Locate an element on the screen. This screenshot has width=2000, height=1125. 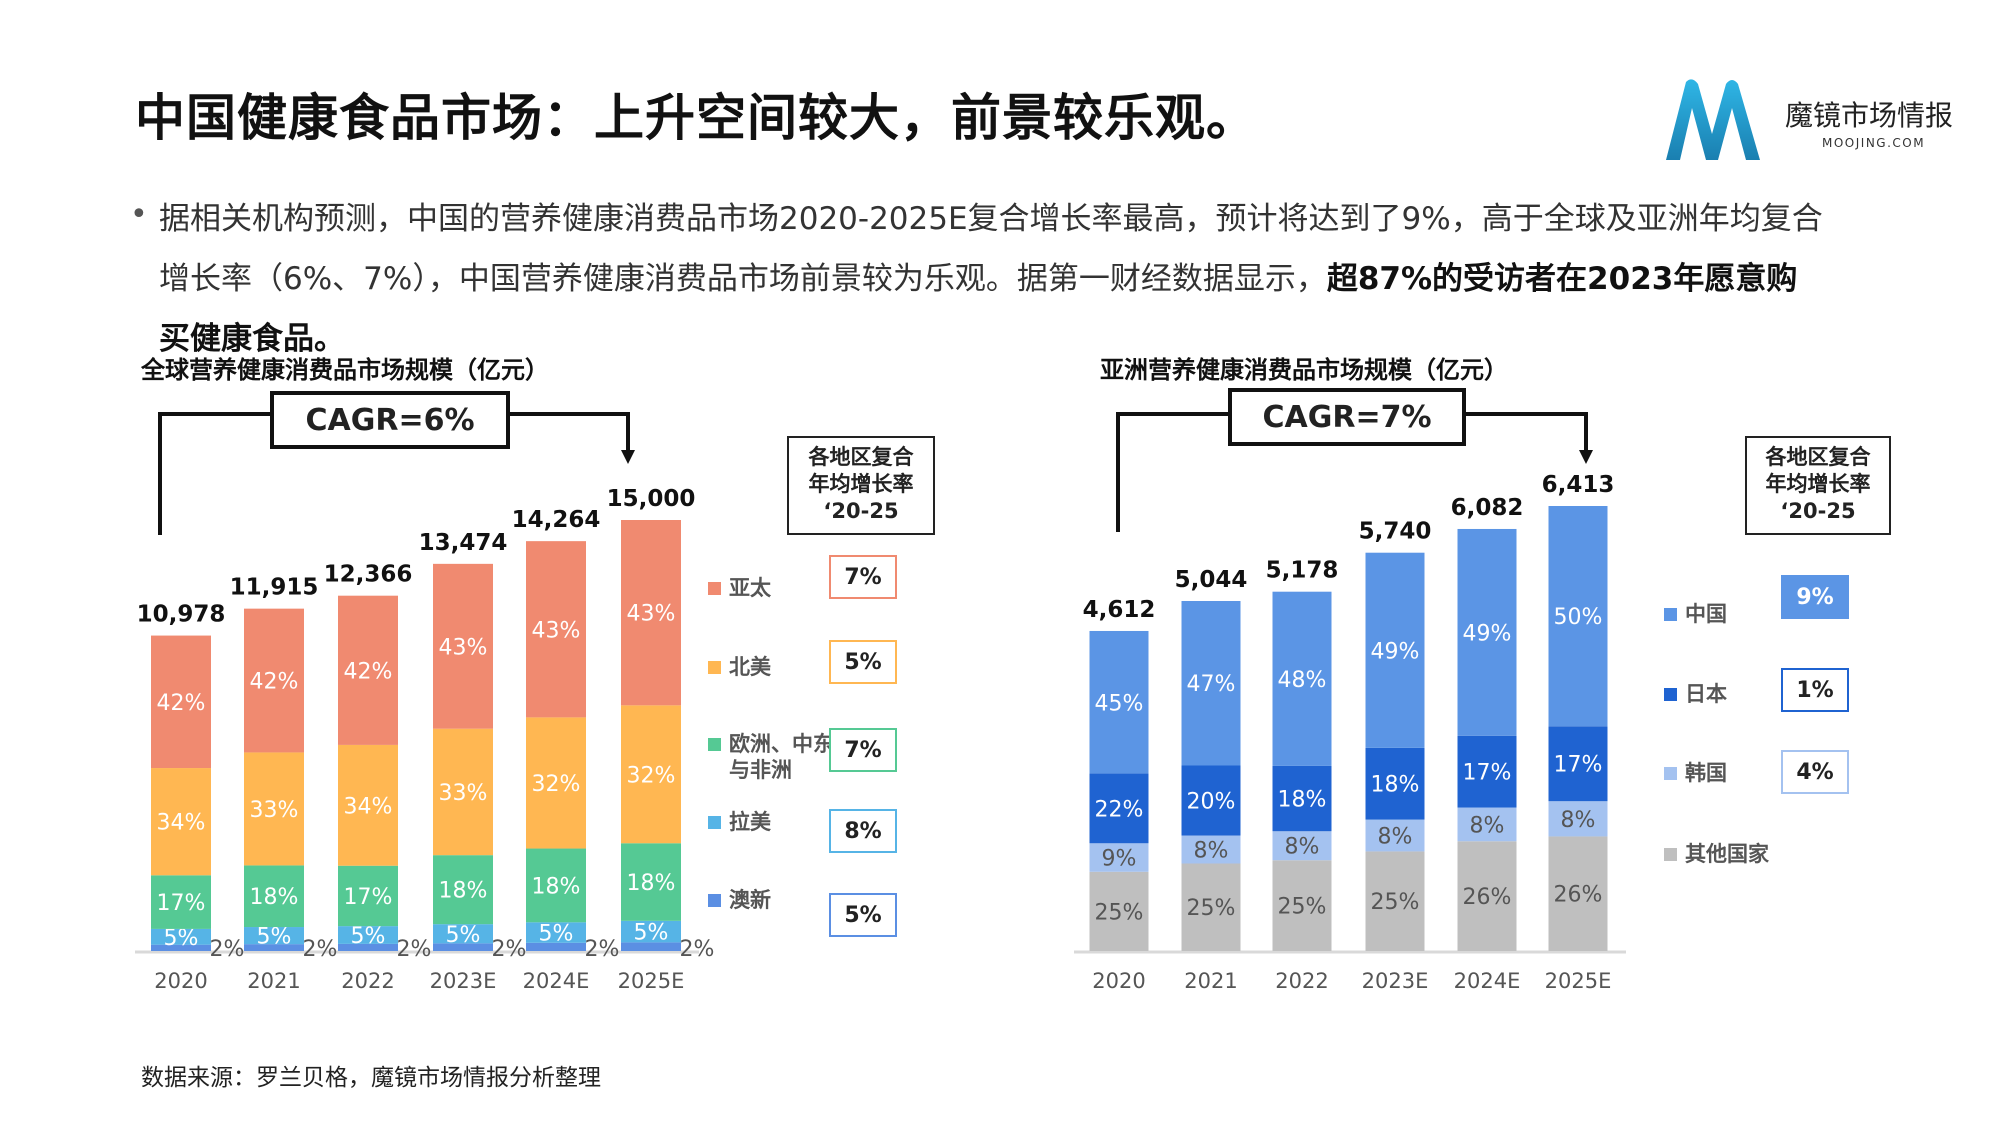
global-total-label: 12,366 is located at coordinates (368, 575).